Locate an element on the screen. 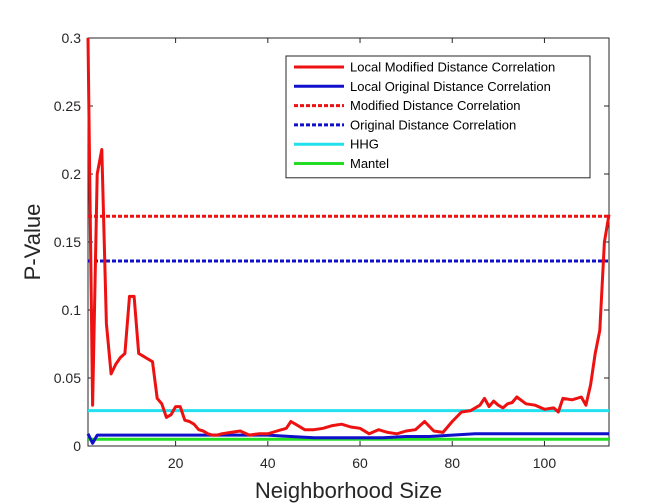 Image resolution: width=672 pixels, height=504 pixels. y-tick-label: 0.1 is located at coordinates (72, 310).